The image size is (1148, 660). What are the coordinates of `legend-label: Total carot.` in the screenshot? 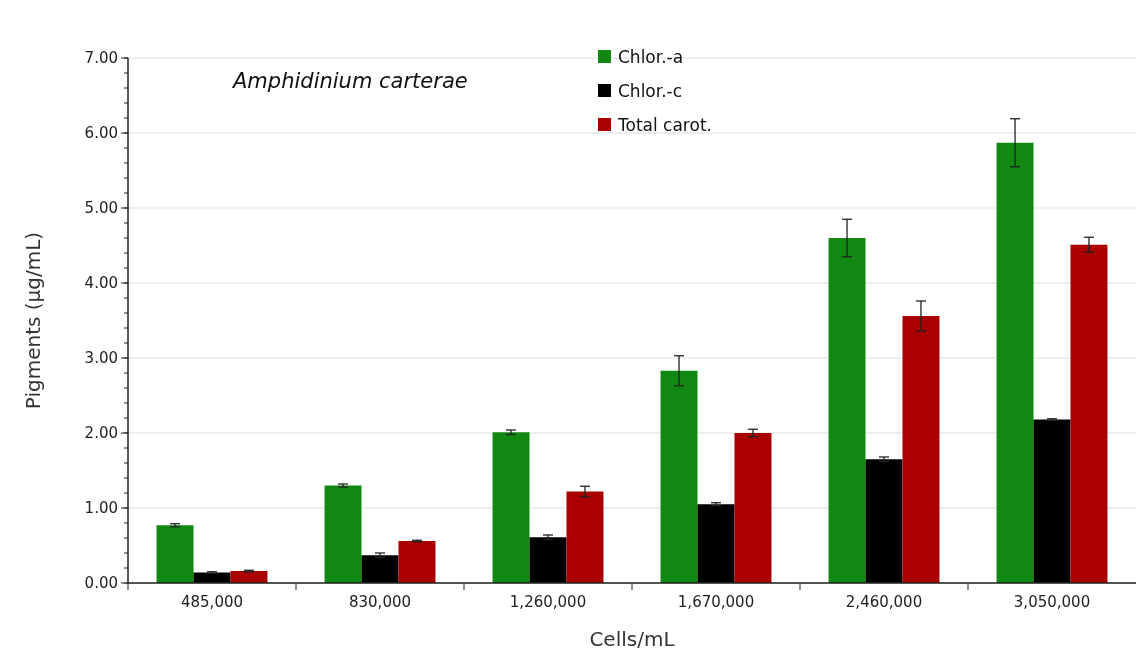 It's located at (664, 124).